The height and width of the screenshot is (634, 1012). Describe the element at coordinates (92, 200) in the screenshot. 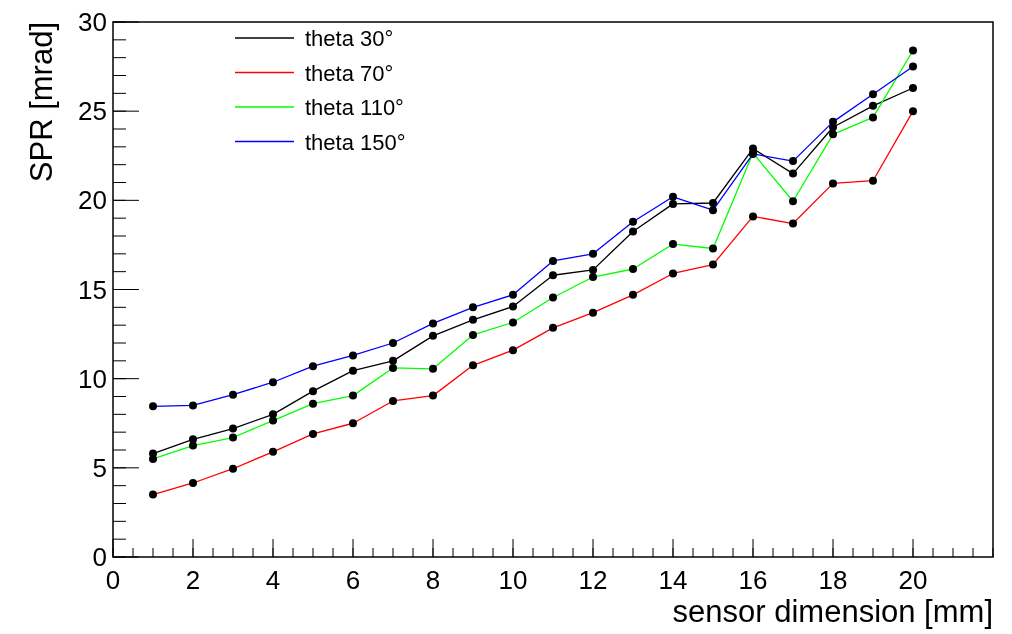

I see `y-tick-label: 20` at that location.